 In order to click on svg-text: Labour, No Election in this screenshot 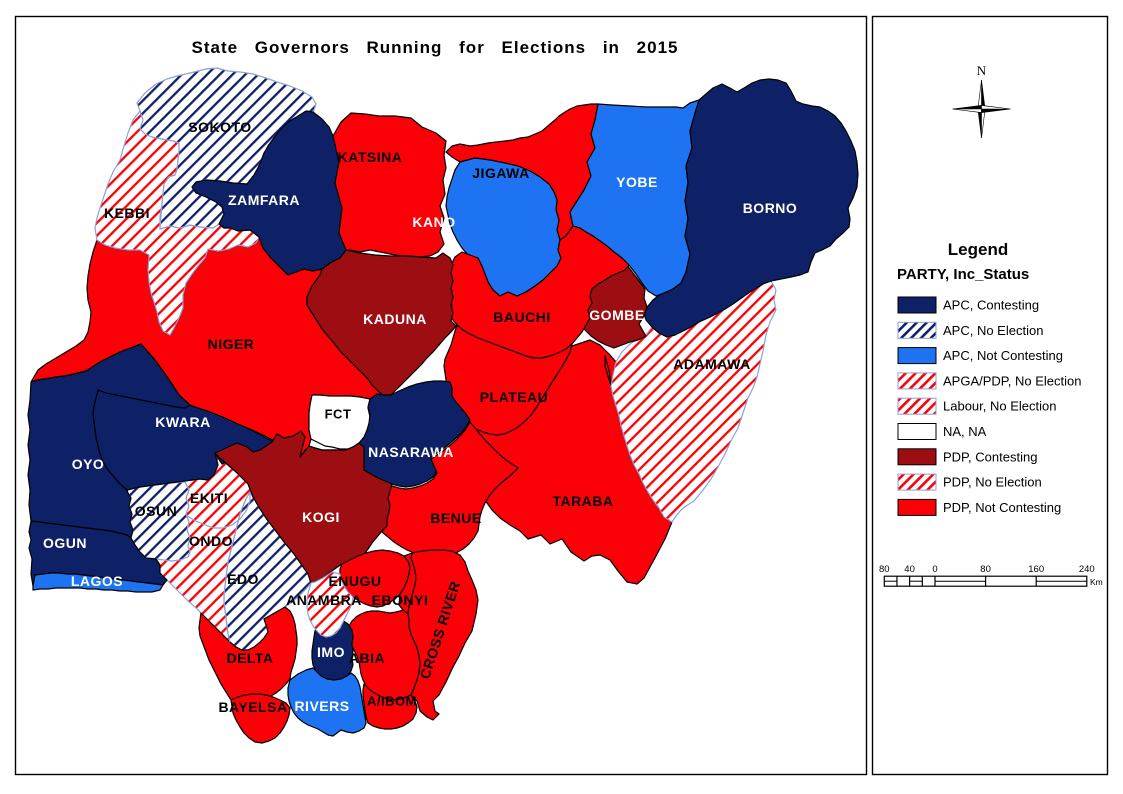, I will do `click(999, 406)`.